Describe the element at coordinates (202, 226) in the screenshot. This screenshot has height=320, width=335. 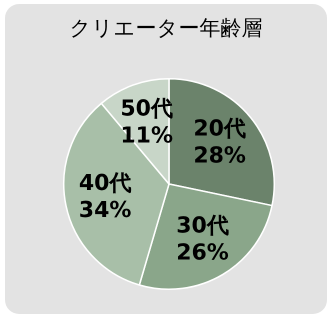
I see `slice-label: 30代` at that location.